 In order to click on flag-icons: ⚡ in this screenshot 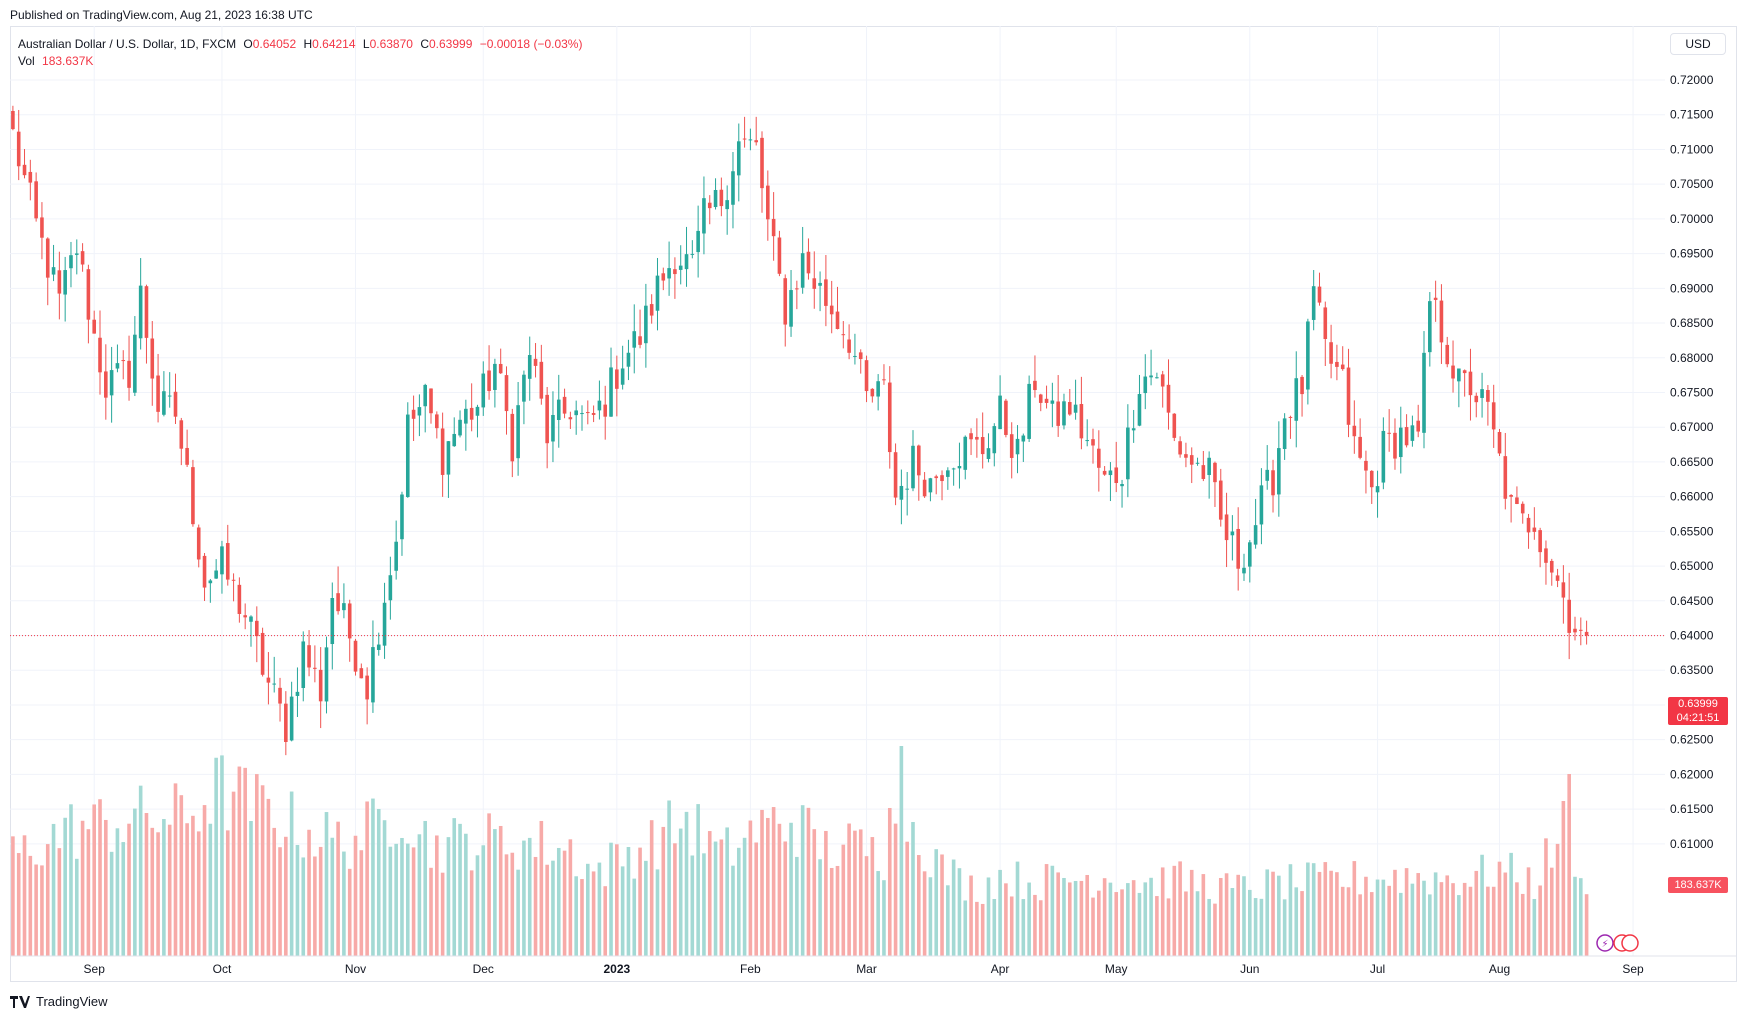, I will do `click(1617, 943)`.